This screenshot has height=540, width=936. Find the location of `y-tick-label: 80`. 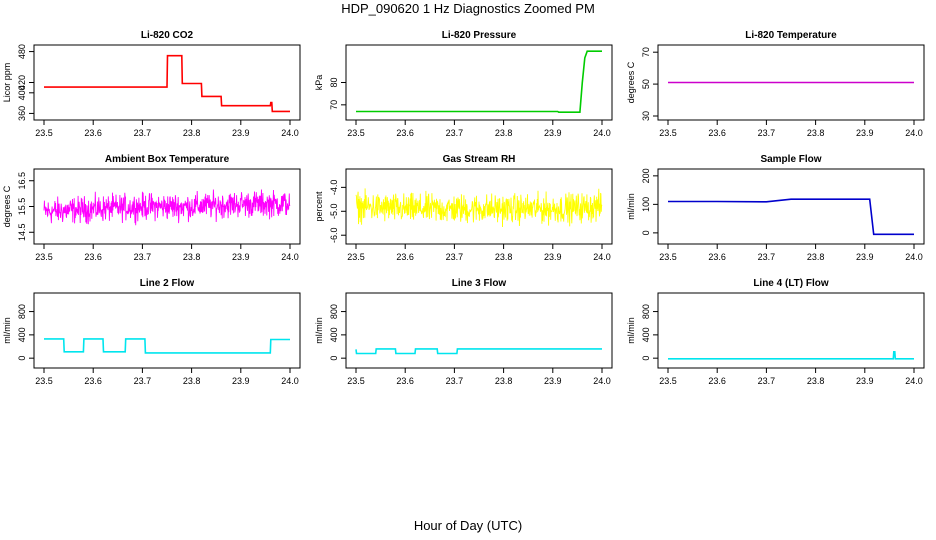

y-tick-label: 80 is located at coordinates (334, 82).